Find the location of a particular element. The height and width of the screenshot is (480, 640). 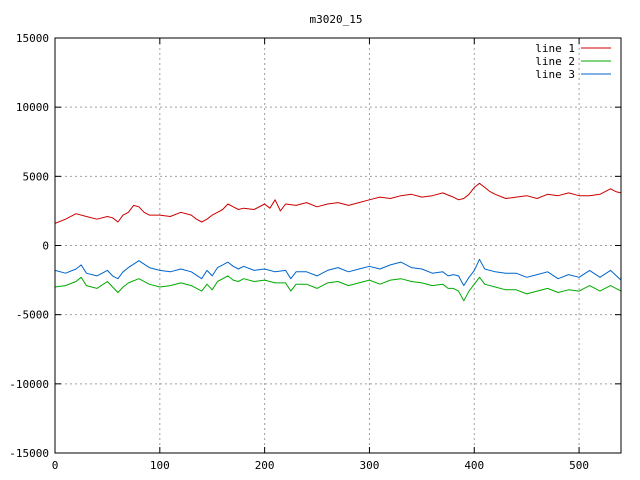

y-tick-label: 0 is located at coordinates (45, 246).